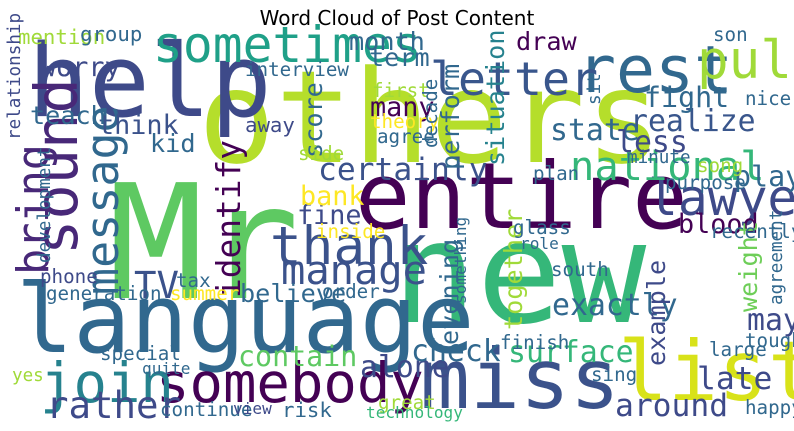 This screenshot has height=431, width=794. What do you see at coordinates (399, 57) in the screenshot?
I see `word-term: term` at bounding box center [399, 57].